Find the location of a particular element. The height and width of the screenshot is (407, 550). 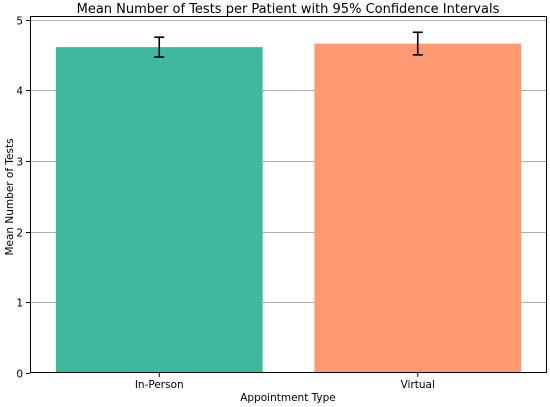

error-bar-virtual is located at coordinates (417, 43).